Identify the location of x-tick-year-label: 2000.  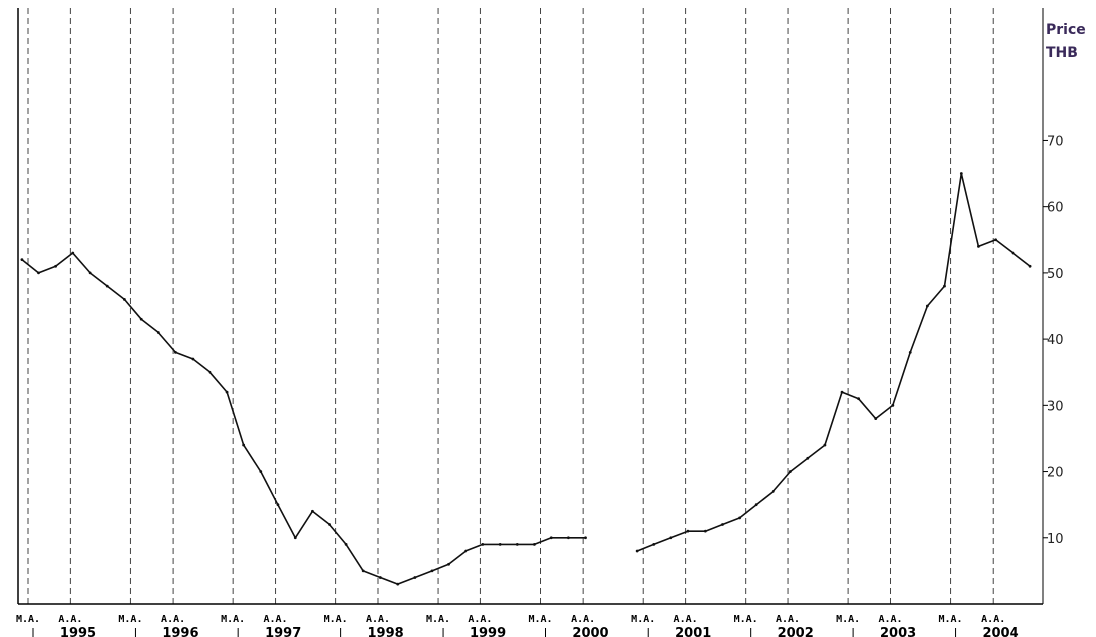
(590, 631).